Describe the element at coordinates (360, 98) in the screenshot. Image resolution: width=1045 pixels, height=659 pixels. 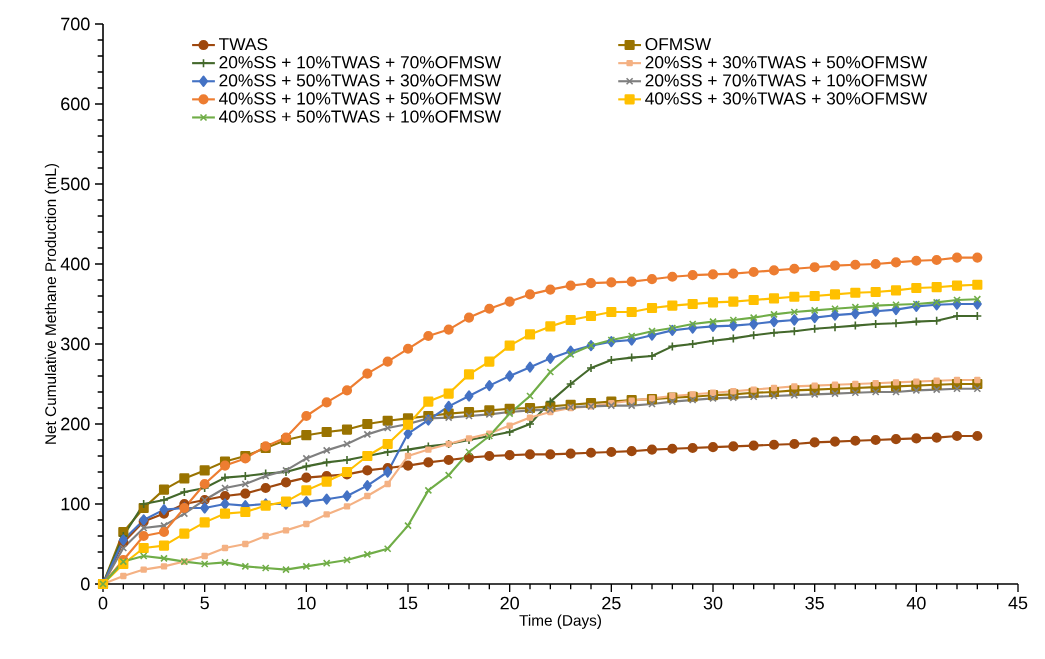
I see `legend-label: 40%SS + 10%TWAS + 50%OFMSW` at that location.